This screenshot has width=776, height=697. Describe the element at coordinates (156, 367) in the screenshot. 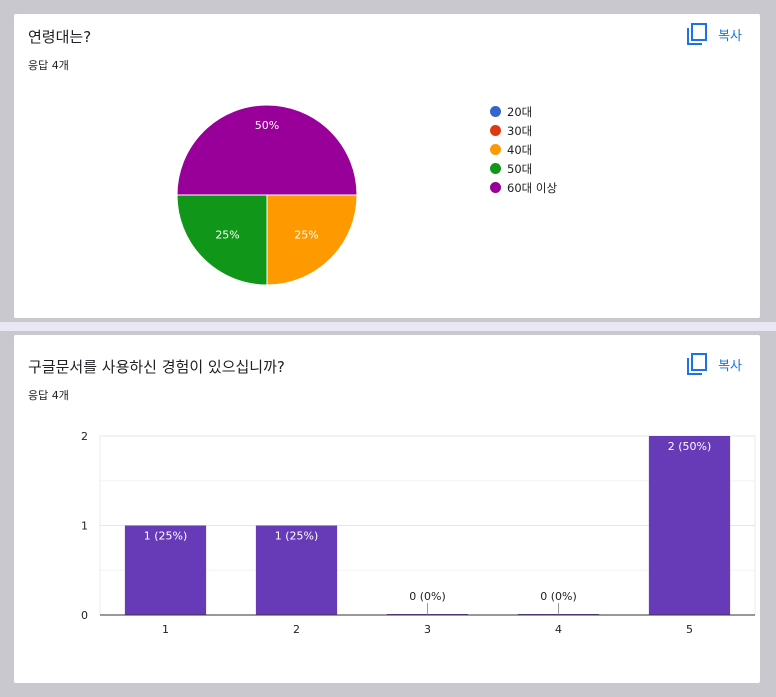

I see `question-title: 구글문서를 사용하신 경험이 있으십니까?` at that location.